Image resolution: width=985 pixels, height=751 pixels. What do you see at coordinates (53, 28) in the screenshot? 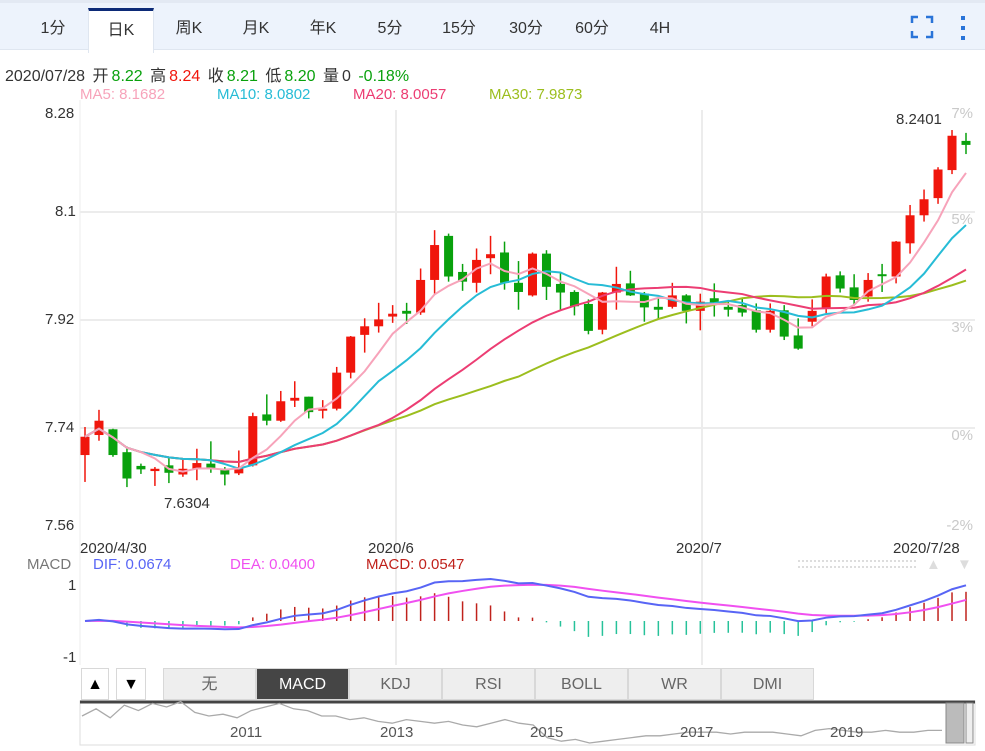
I see `tab-period: 1分` at bounding box center [53, 28].